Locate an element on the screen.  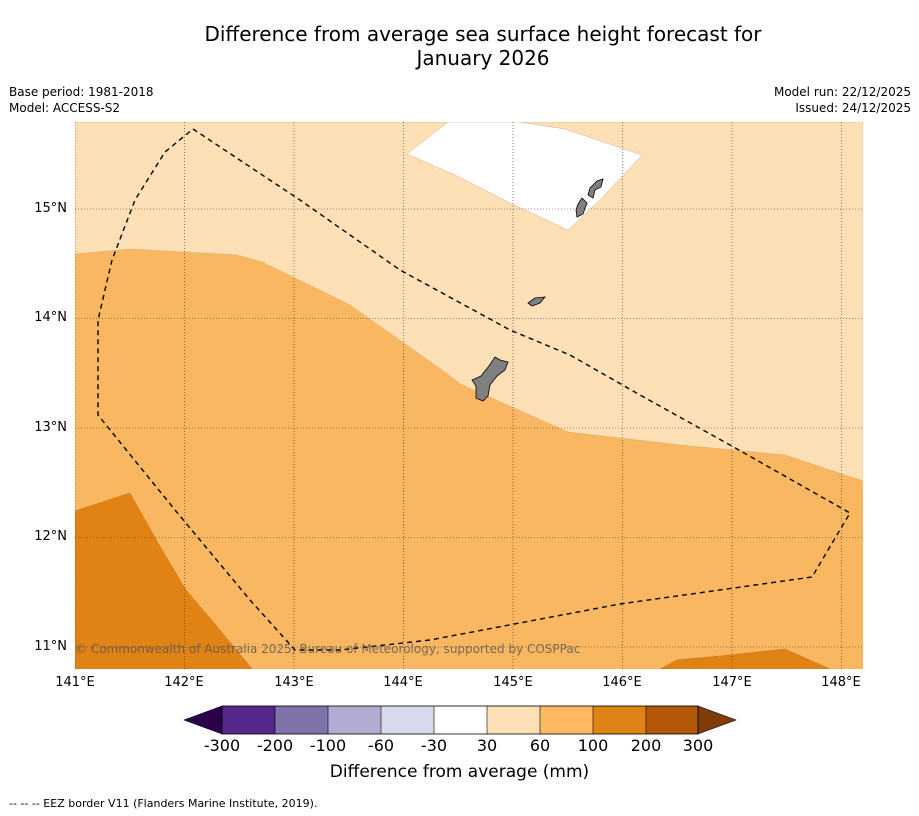
colorbar-label: Difference from average (mm) is located at coordinates (459, 772).